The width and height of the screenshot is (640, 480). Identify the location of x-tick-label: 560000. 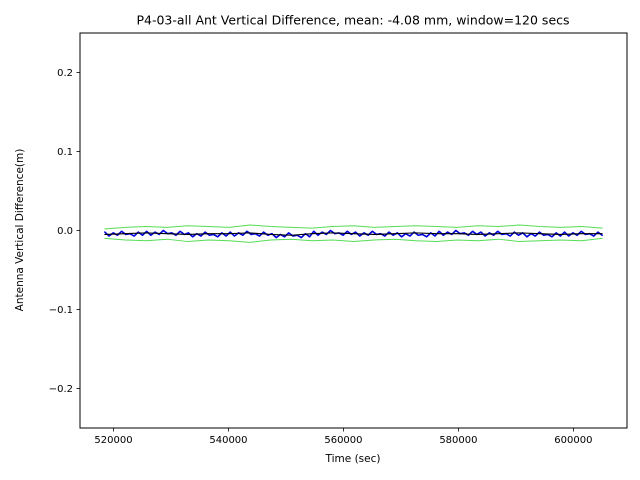
(343, 440).